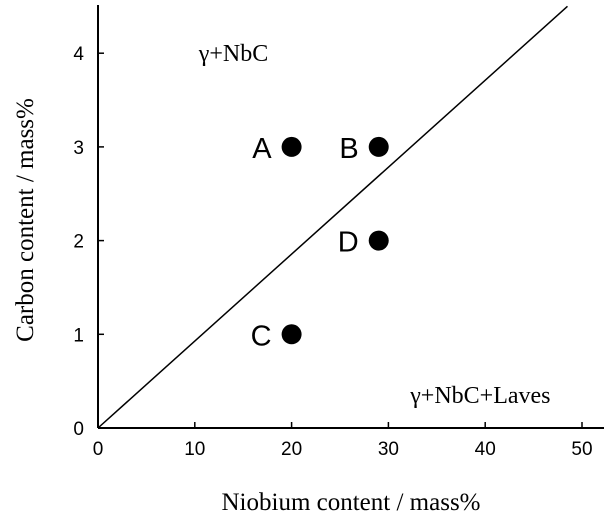 Image resolution: width=604 pixels, height=519 pixels. What do you see at coordinates (479, 396) in the screenshot?
I see `region-label: γ+NbC+Laves` at bounding box center [479, 396].